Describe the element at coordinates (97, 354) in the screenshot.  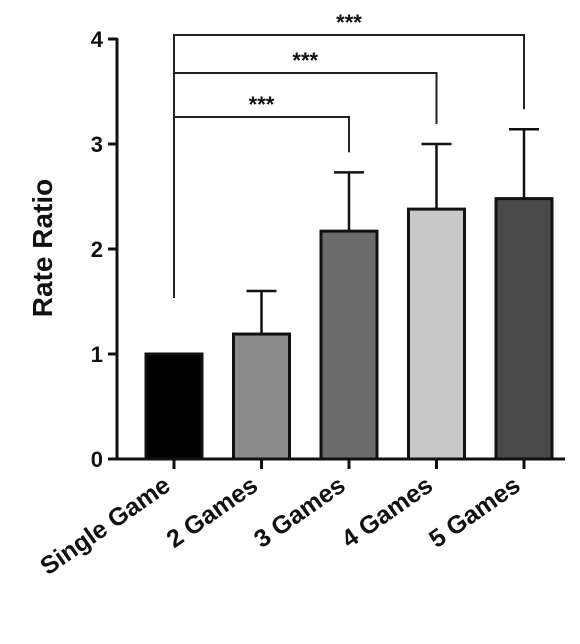
I see `y-tick-label-1: 1` at that location.